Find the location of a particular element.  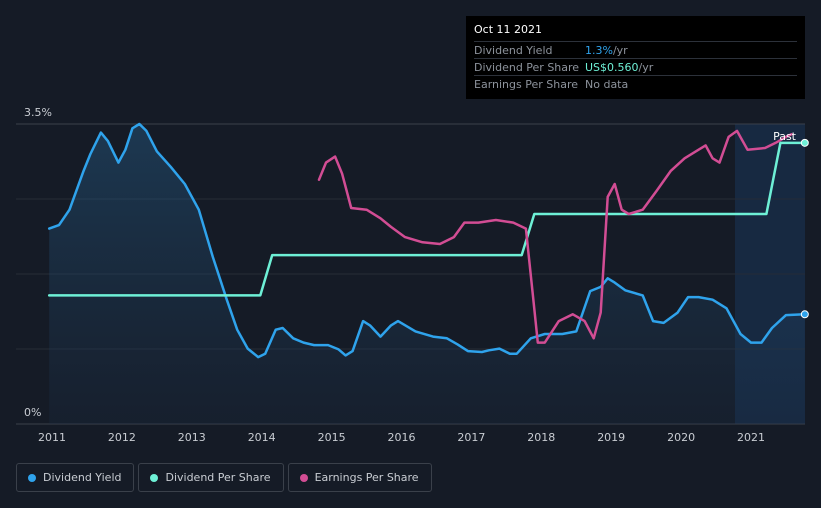

legend-dividend-yield: Dividend Yield is located at coordinates (75, 477).